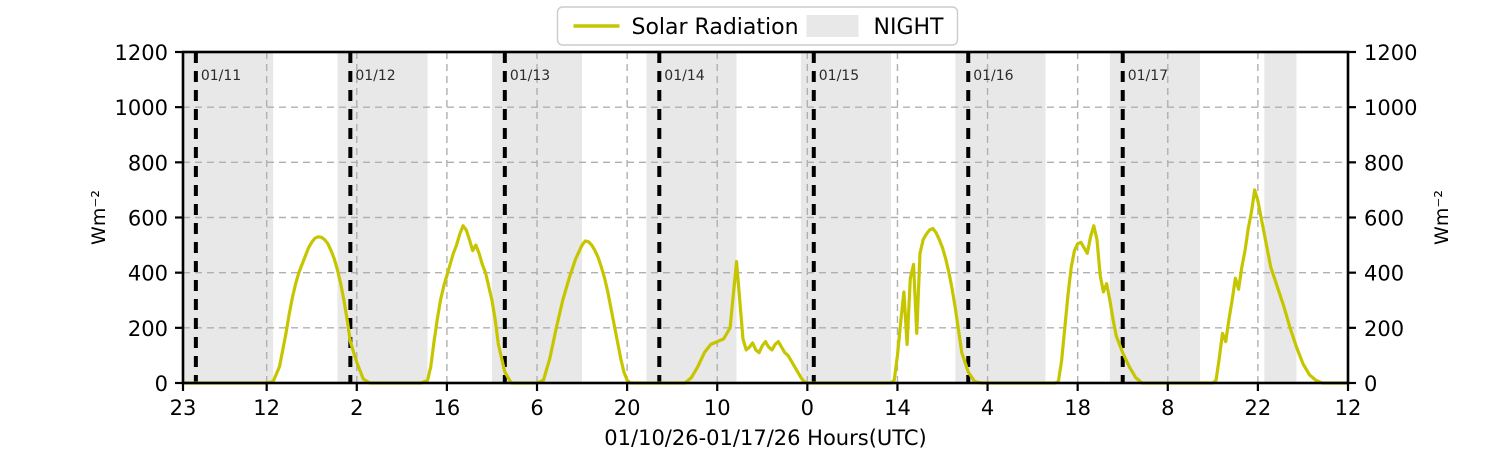  Describe the element at coordinates (1167, 408) in the screenshot. I see `x-tick-label: 8` at that location.